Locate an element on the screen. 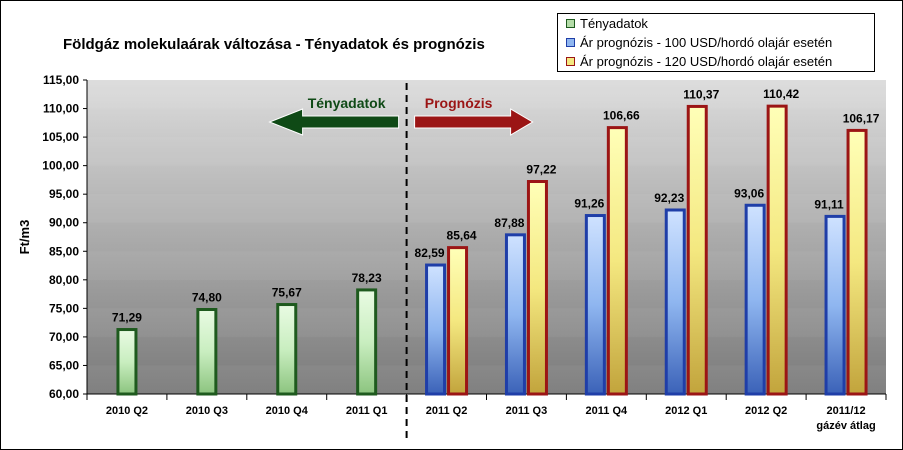 This screenshot has height=450, width=903. x-tick-label: 2012 Q1 is located at coordinates (686, 411).